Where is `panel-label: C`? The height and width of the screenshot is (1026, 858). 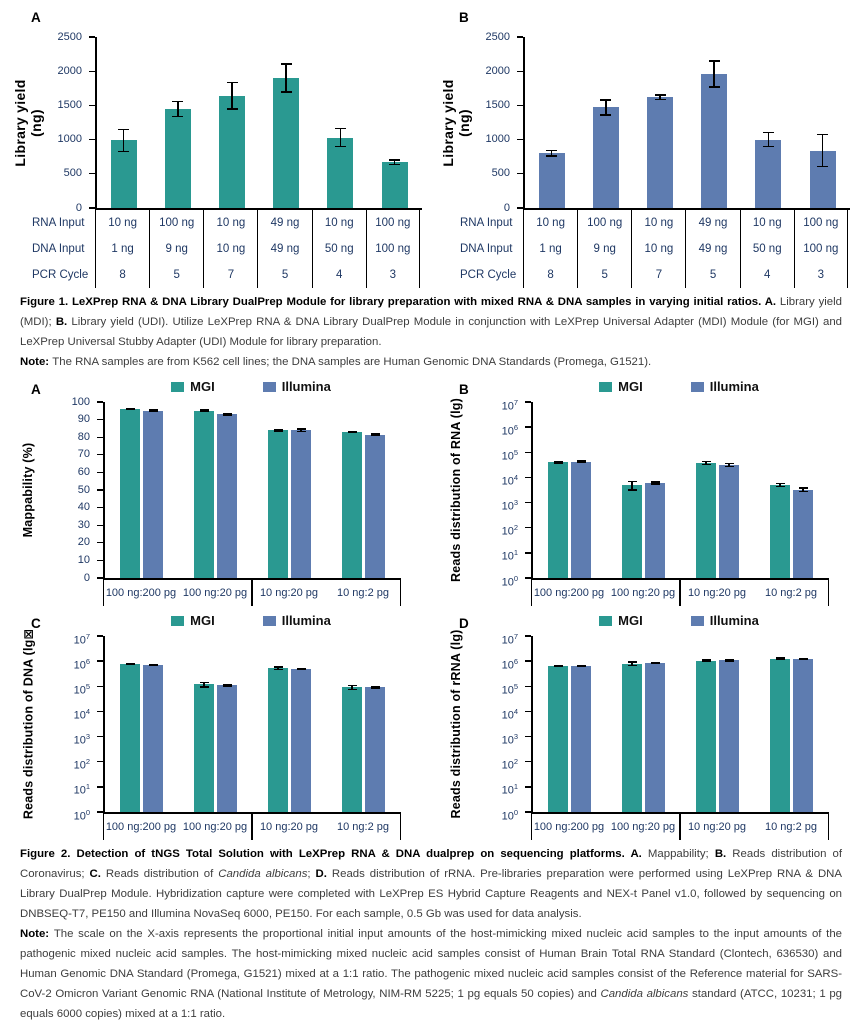 panel-label: C is located at coordinates (36, 623).